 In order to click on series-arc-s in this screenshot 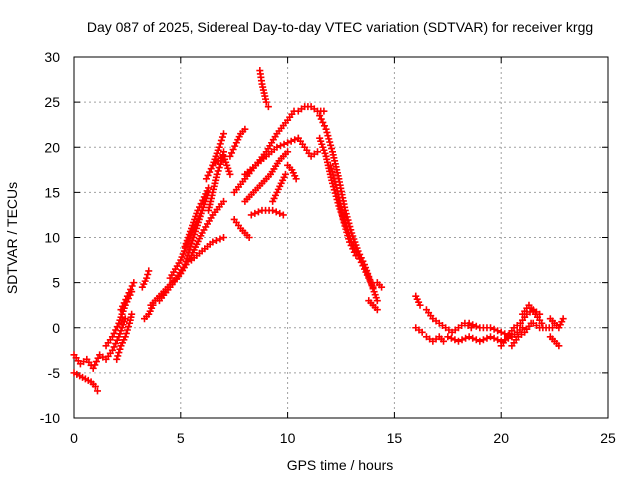, I will do `click(269, 142)`.